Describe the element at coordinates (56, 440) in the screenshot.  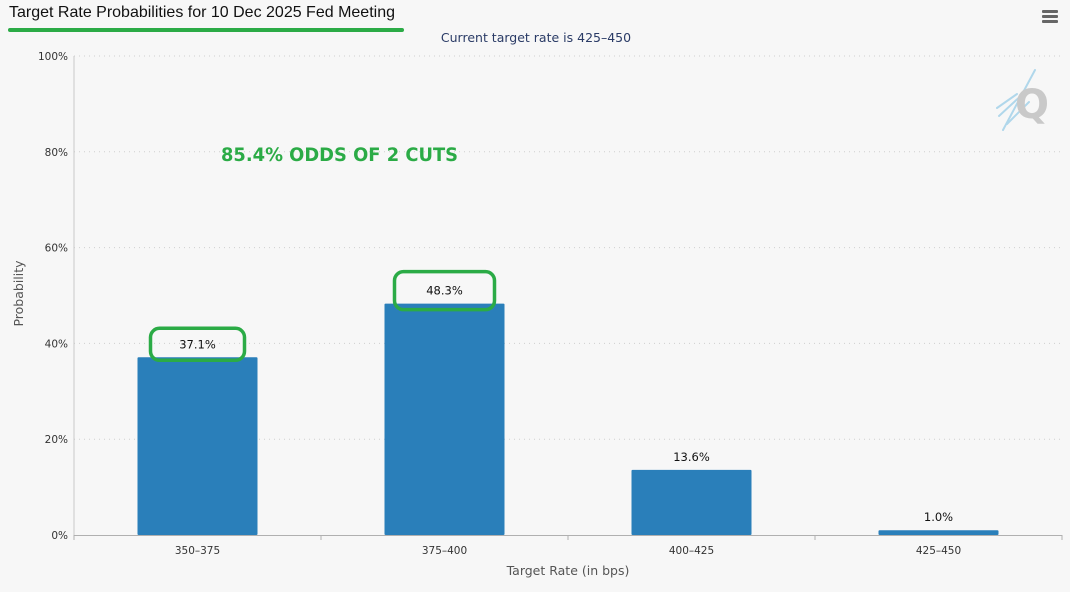
I see `y-tick-label: 20%` at that location.